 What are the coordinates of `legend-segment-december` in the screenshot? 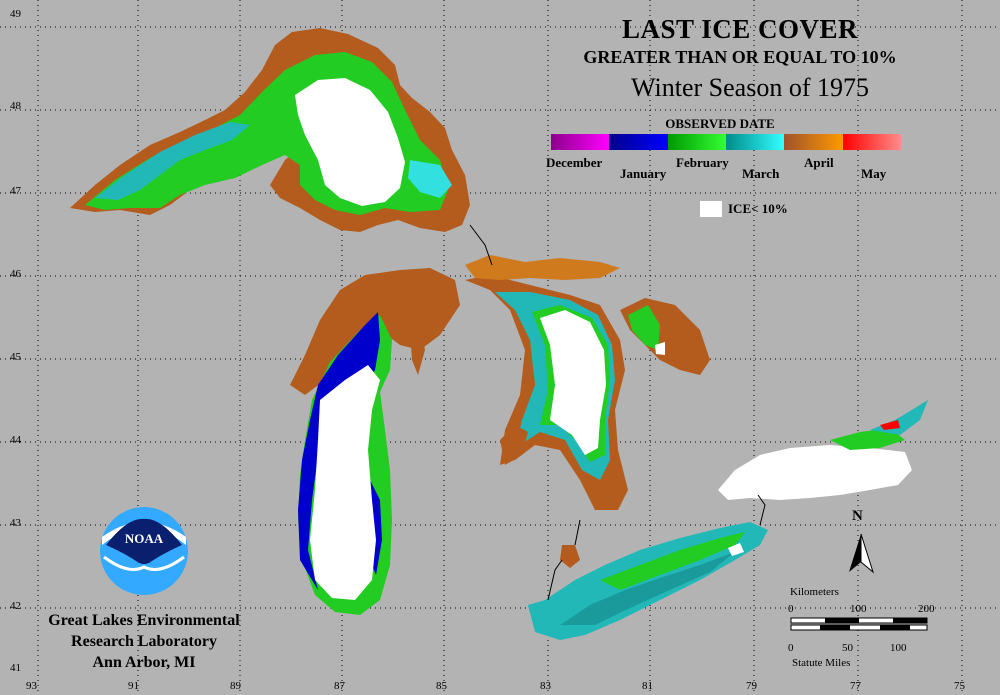 It's located at (580, 142).